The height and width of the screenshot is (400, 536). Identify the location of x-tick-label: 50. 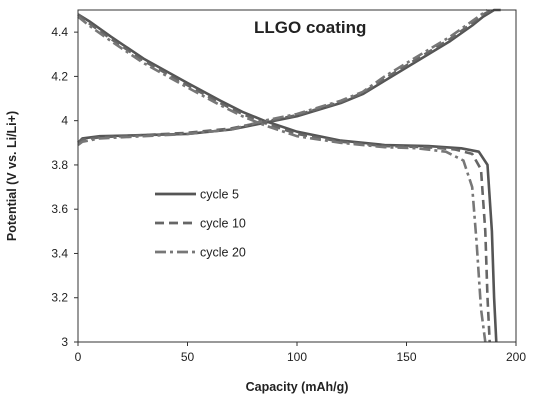
(188, 357).